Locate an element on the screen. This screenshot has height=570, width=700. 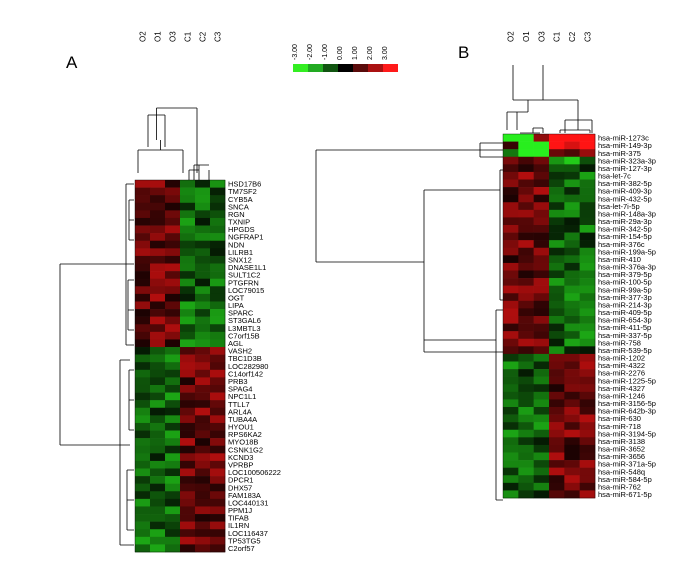
row-label: RGN is located at coordinates (236, 214).